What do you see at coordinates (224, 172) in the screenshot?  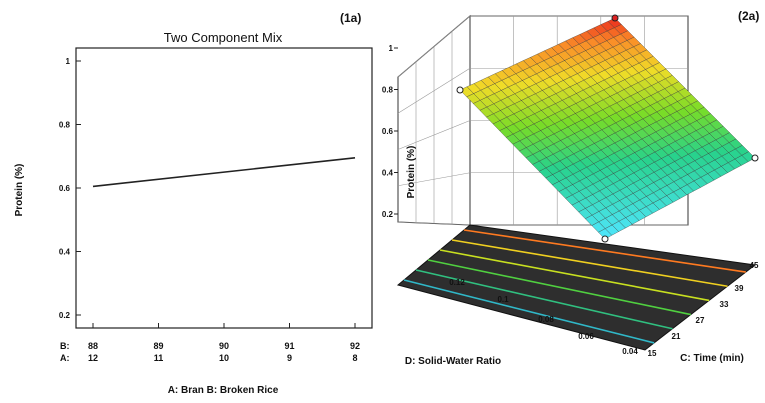 I see `series-line` at bounding box center [224, 172].